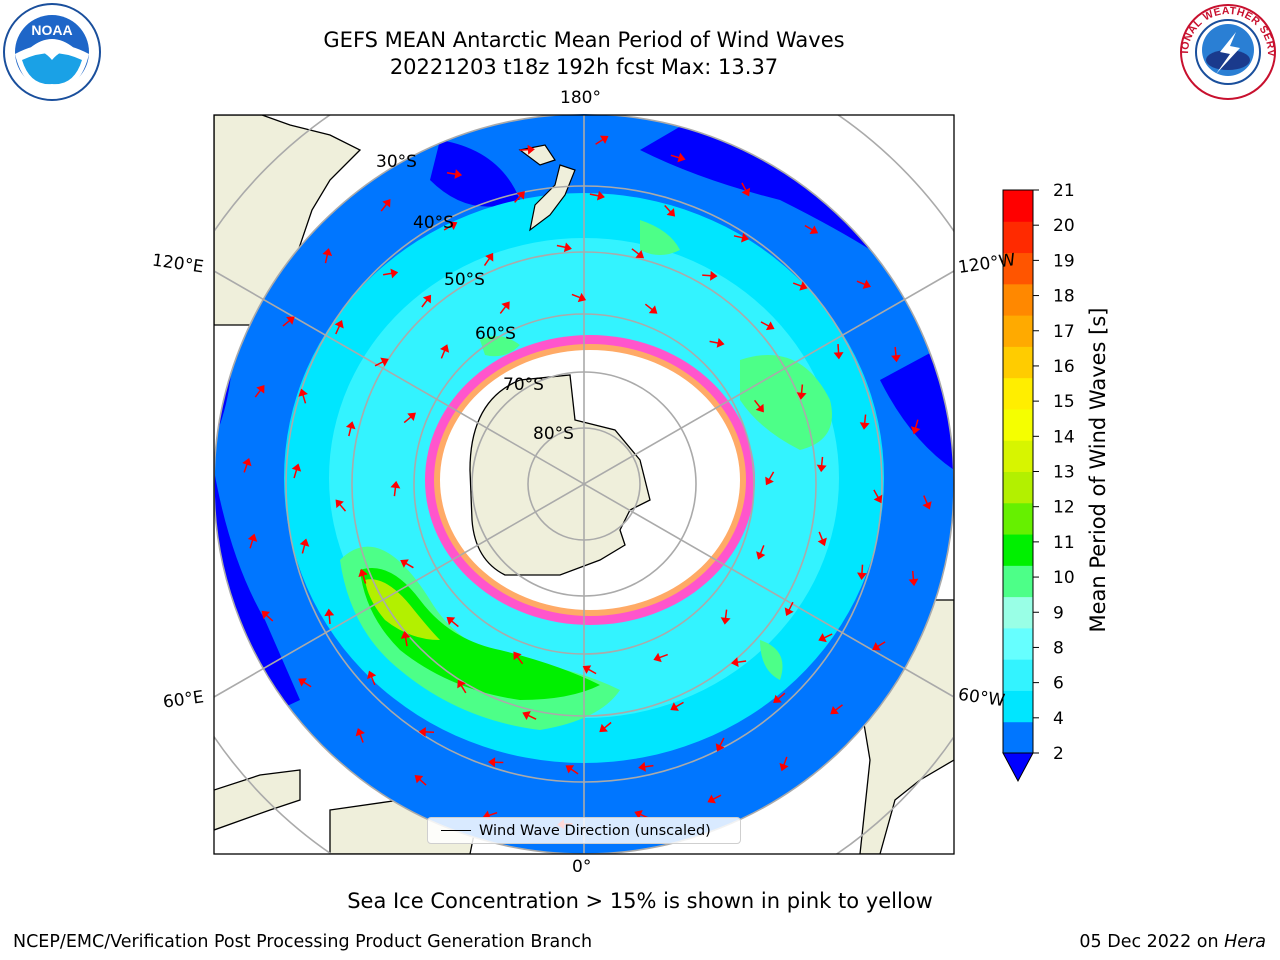 The height and width of the screenshot is (960, 1280). I want to click on lat-label-80s: 80°S, so click(553, 434).